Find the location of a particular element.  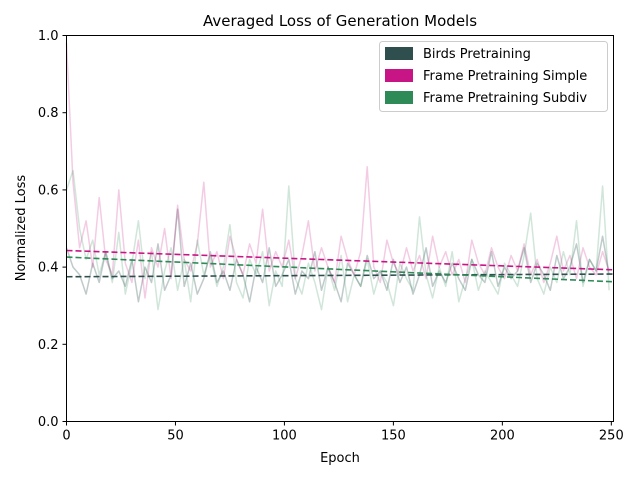

x-tick-label: 200 is located at coordinates (502, 436).